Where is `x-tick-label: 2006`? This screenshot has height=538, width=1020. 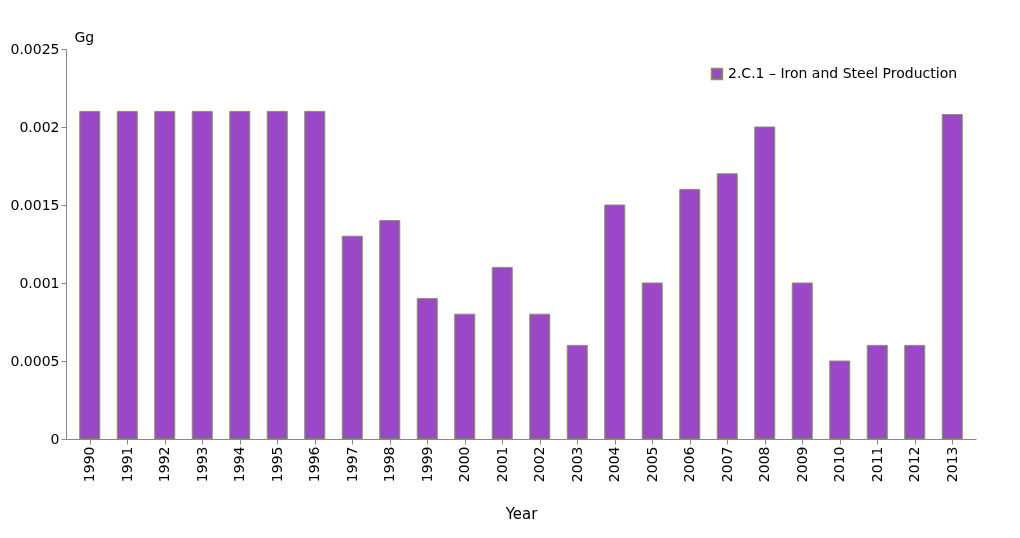 x-tick-label: 2006 is located at coordinates (689, 464).